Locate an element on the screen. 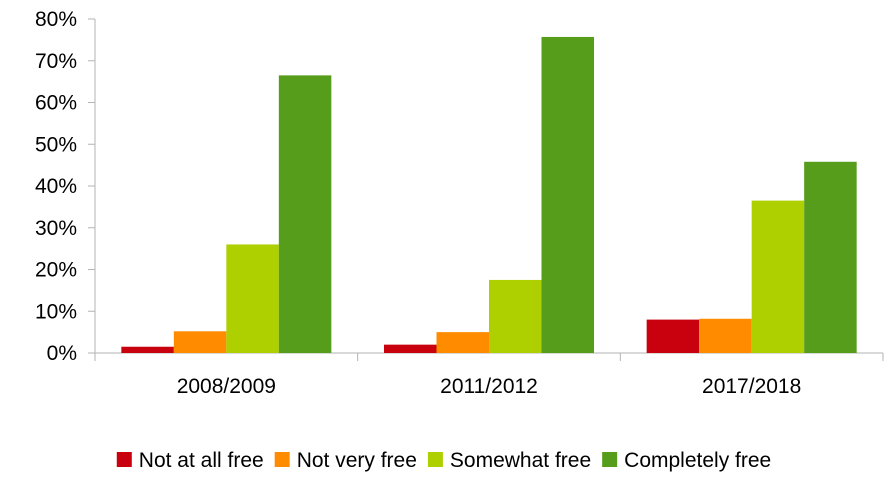  legend-label: Not at all free is located at coordinates (201, 460).